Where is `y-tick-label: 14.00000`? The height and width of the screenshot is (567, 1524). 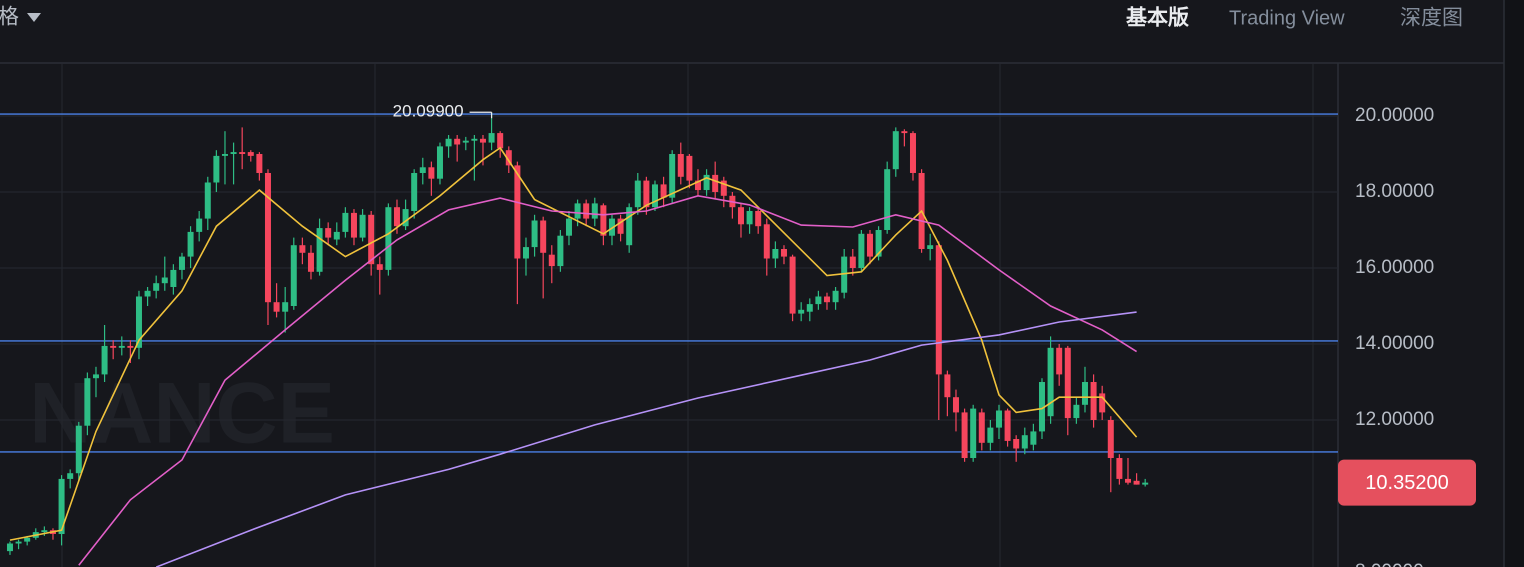 y-tick-label: 14.00000 is located at coordinates (1394, 343).